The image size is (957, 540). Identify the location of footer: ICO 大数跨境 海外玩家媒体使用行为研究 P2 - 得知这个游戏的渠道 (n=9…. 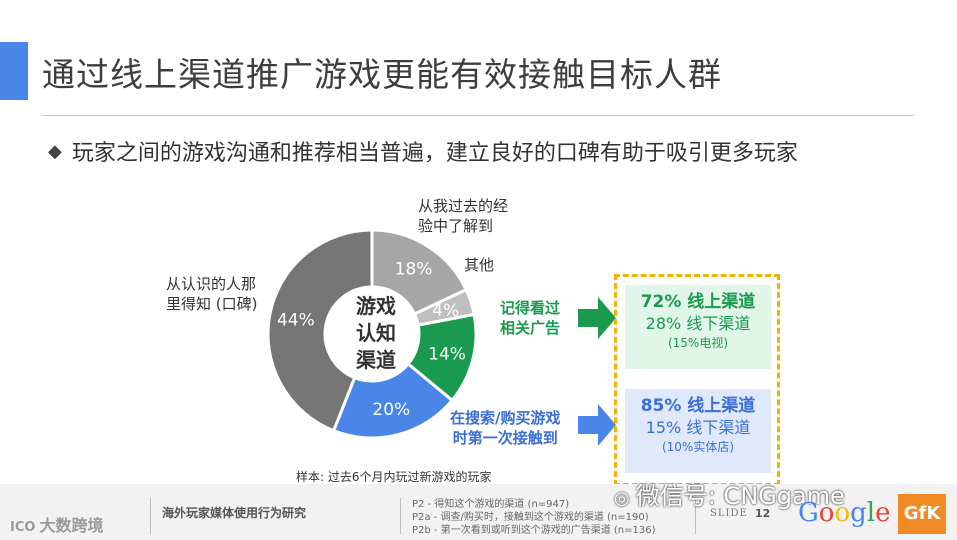
(478, 512).